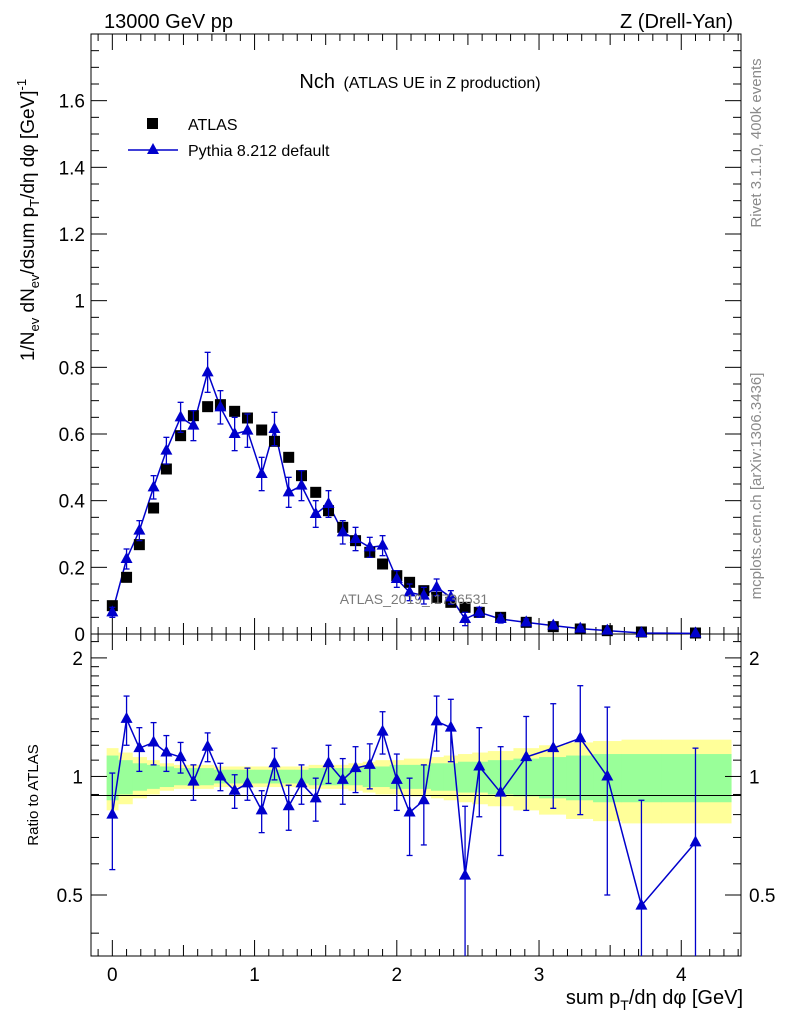 The width and height of the screenshot is (786, 1024). I want to click on chart-title: Nch (ATLAS UE in Z production), so click(419, 82).